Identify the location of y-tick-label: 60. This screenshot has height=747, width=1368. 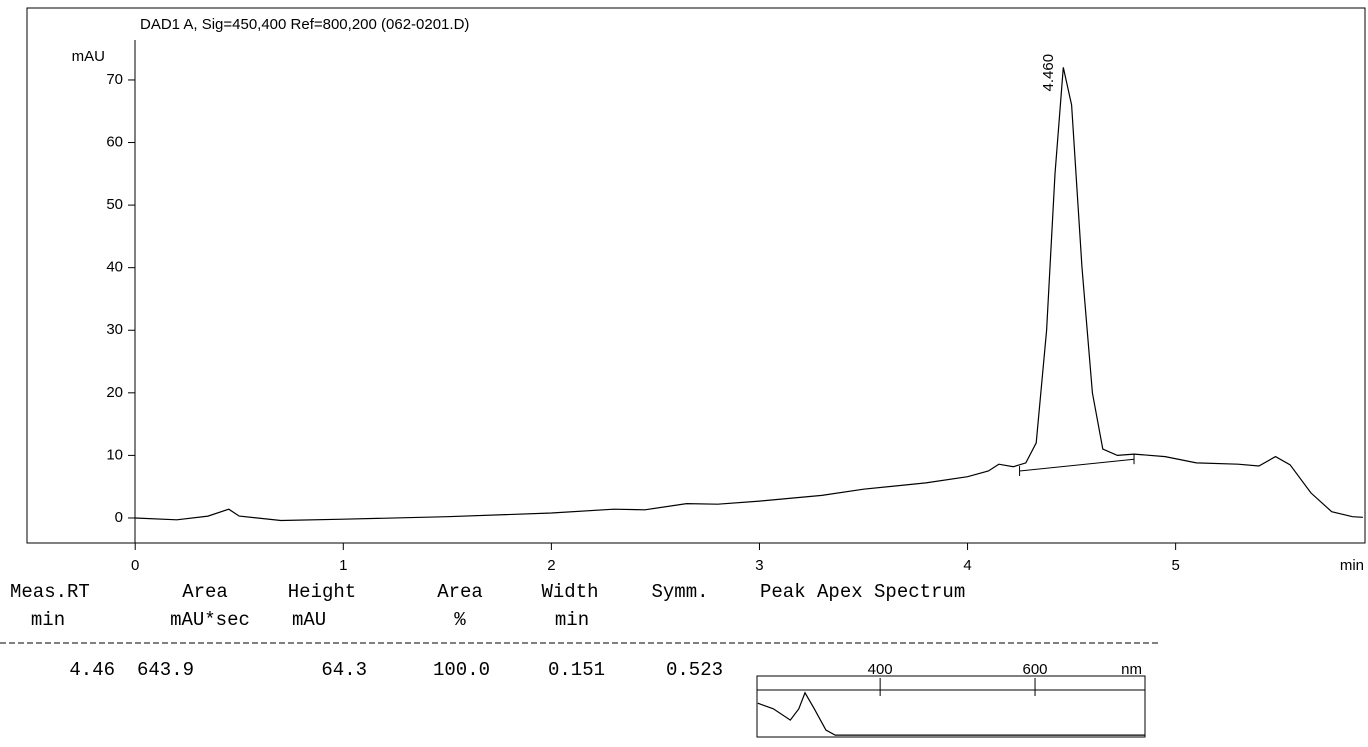
(114, 142).